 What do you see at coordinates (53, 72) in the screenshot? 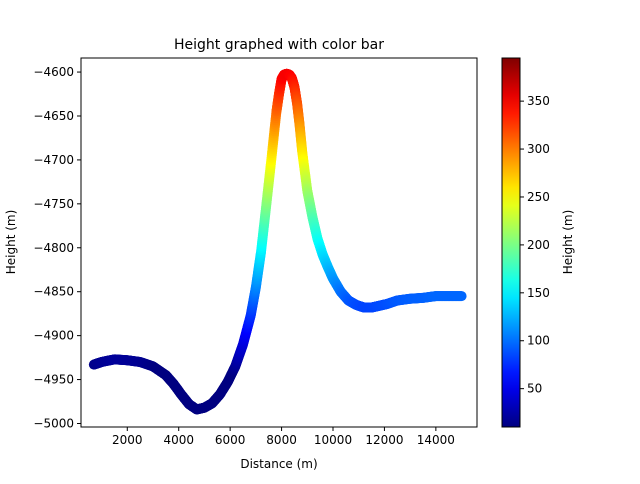
I see `y-tick-label: −4600` at bounding box center [53, 72].